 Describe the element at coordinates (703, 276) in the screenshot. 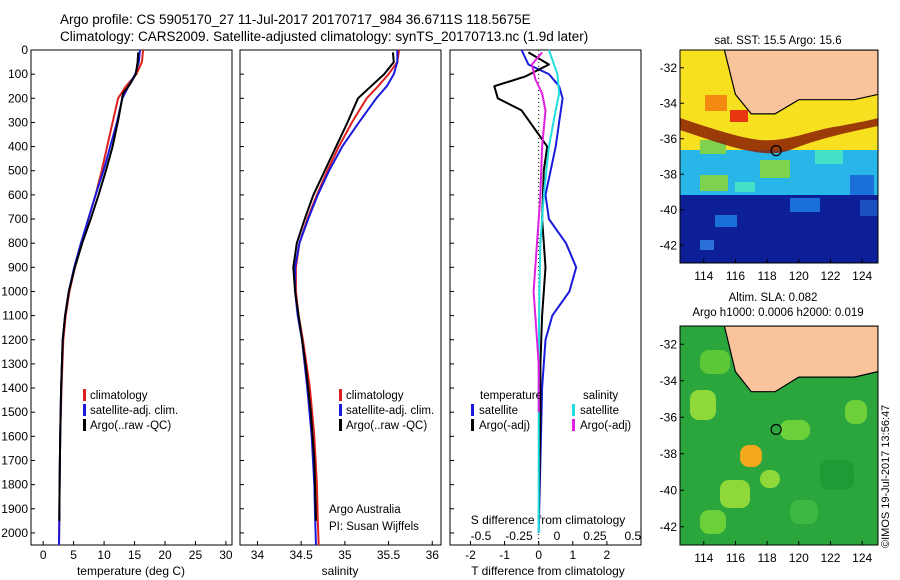

I see `sst-map-xtick-label: 114` at that location.